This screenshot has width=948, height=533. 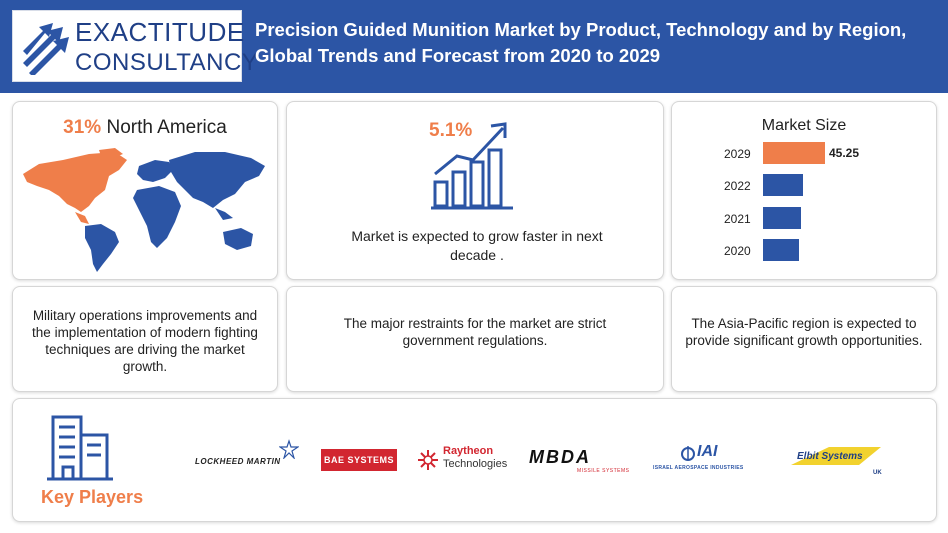 I want to click on logo-text-line1: EXACTITUDE, so click(x=160, y=32).